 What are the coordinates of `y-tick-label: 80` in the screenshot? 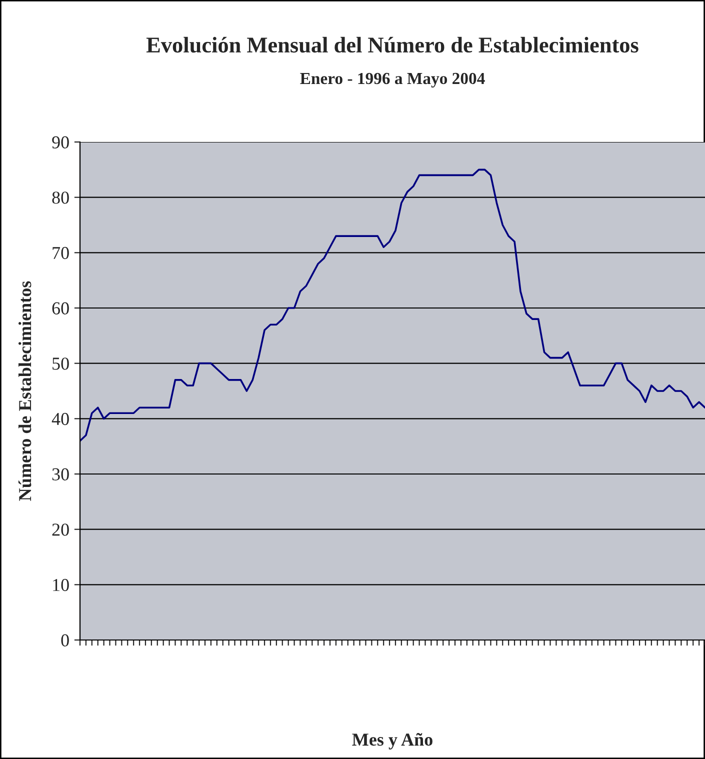 It's located at (60, 198).